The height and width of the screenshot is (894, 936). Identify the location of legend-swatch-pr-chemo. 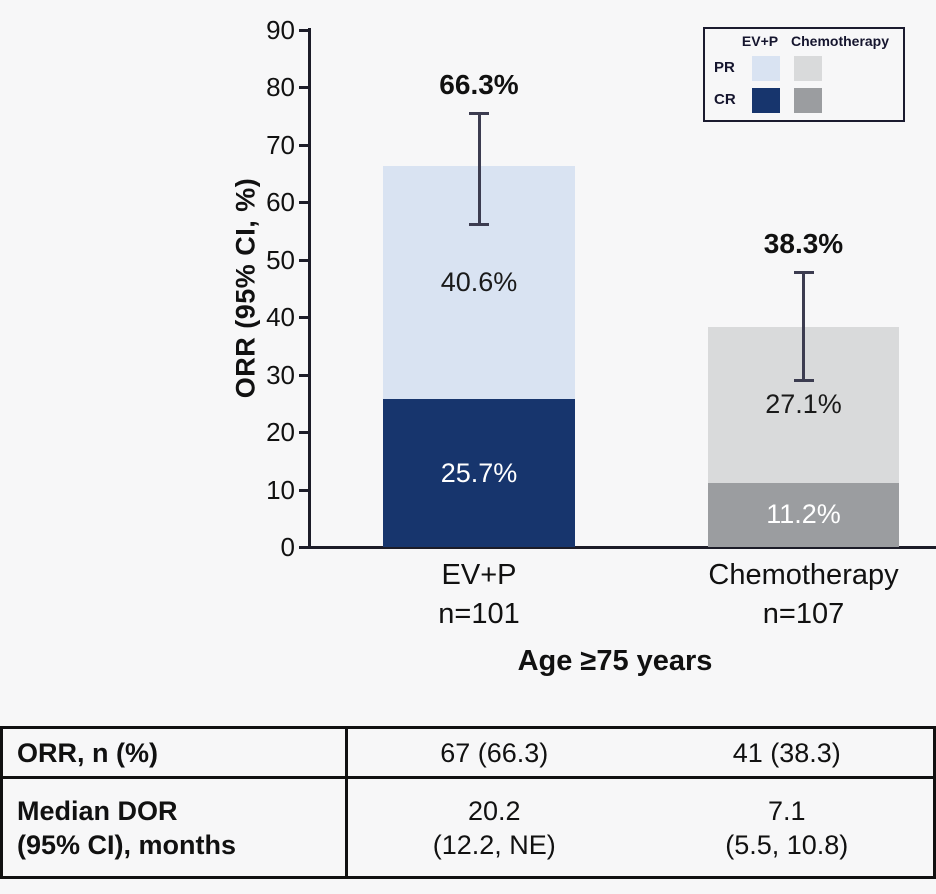
(808, 68).